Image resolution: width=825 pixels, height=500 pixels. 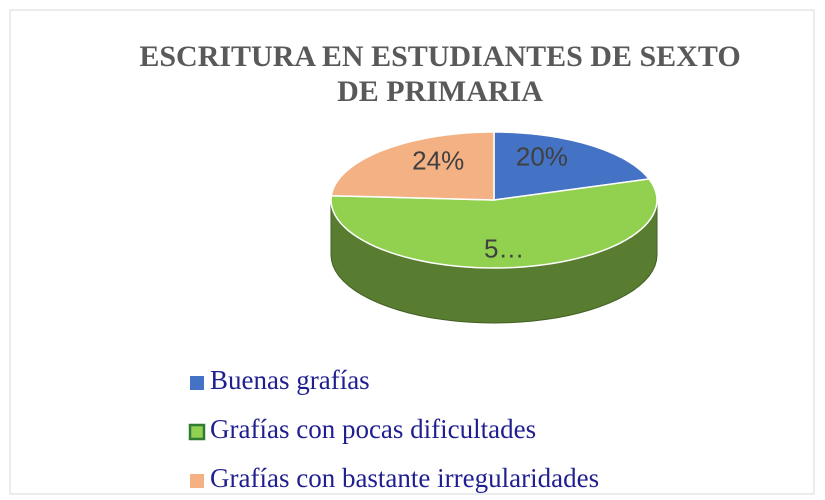 I want to click on data-label: 20%, so click(x=542, y=157).